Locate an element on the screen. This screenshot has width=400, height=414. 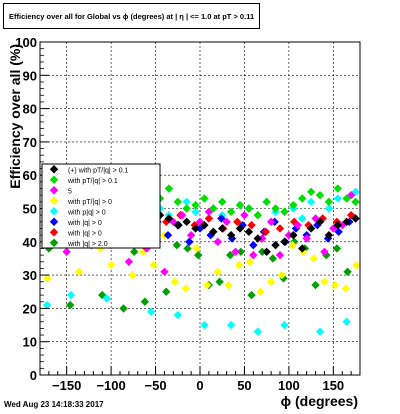
legend-label: (+) with pT/|q| > 0.1 is located at coordinates (98, 170).